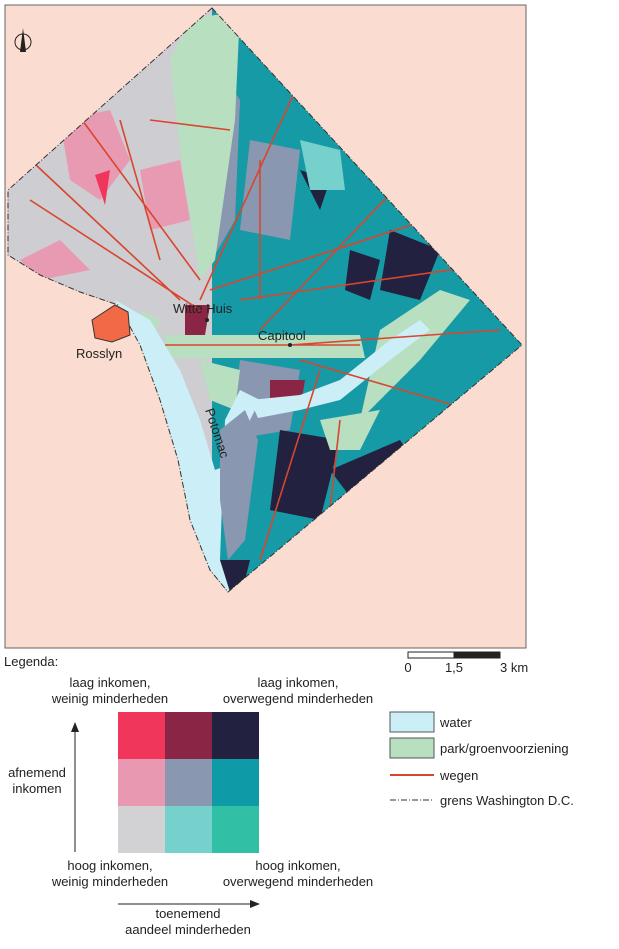 This screenshot has height=949, width=619. What do you see at coordinates (99, 353) in the screenshot?
I see `label-rosslyn: Rosslyn` at bounding box center [99, 353].